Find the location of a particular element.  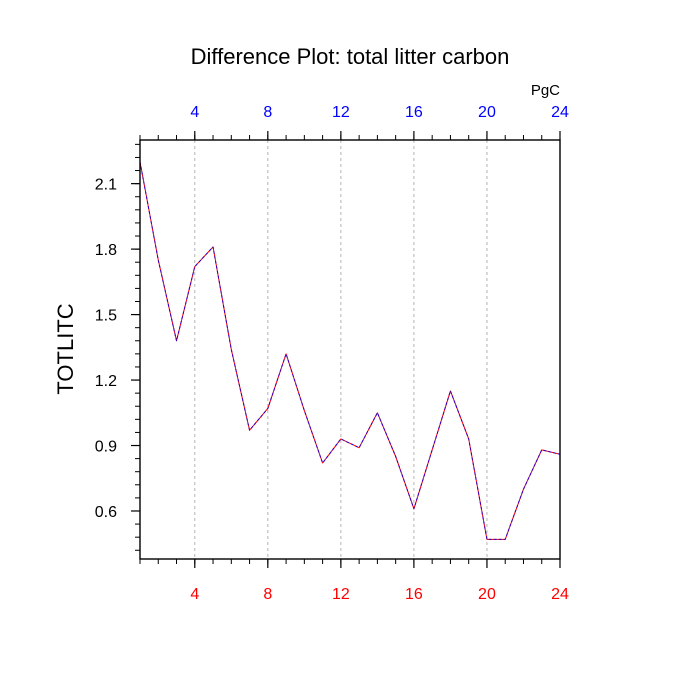

y-axis-label: TOTLITC is located at coordinates (65, 348).